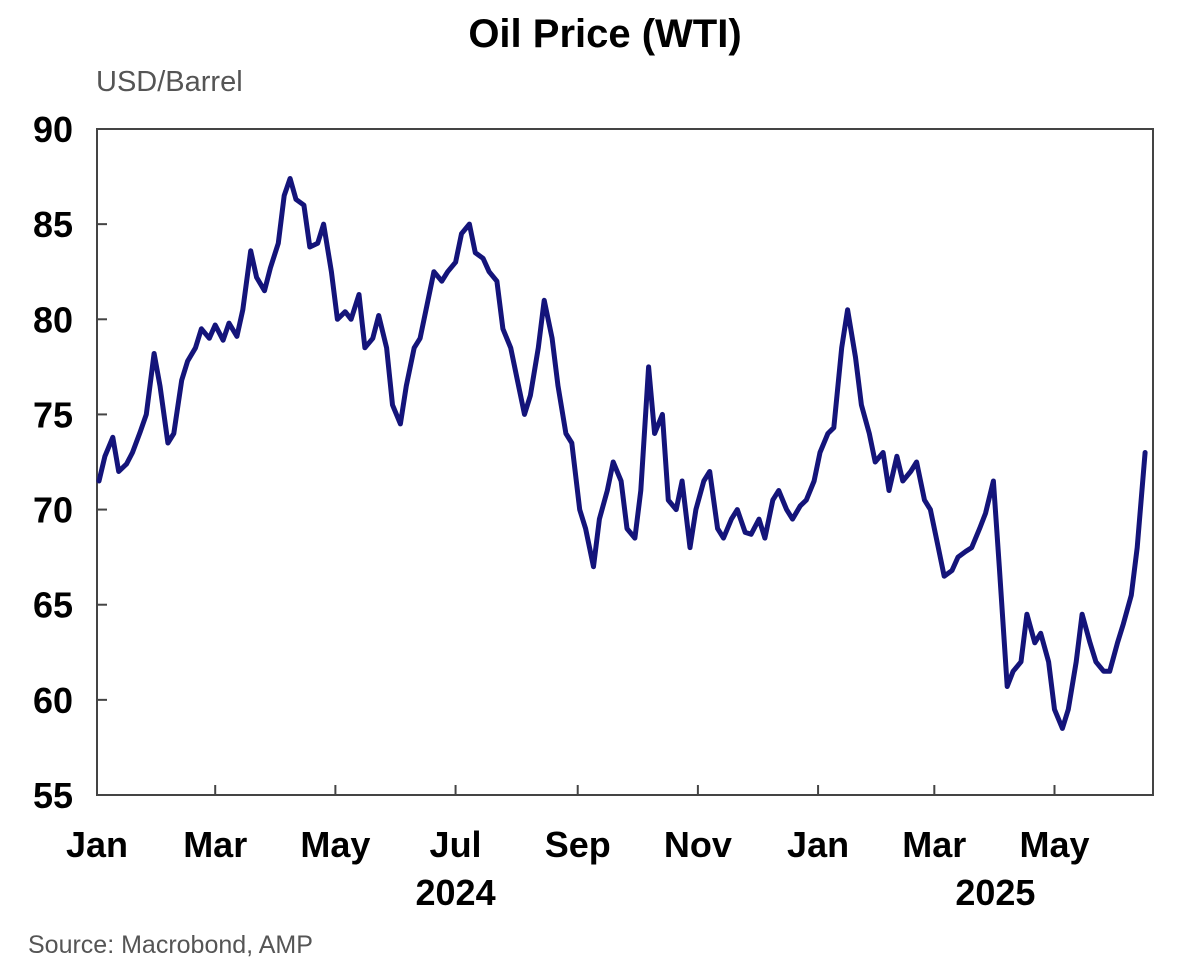 This screenshot has width=1180, height=970. Describe the element at coordinates (53, 224) in the screenshot. I see `y-tick-label: 85` at that location.